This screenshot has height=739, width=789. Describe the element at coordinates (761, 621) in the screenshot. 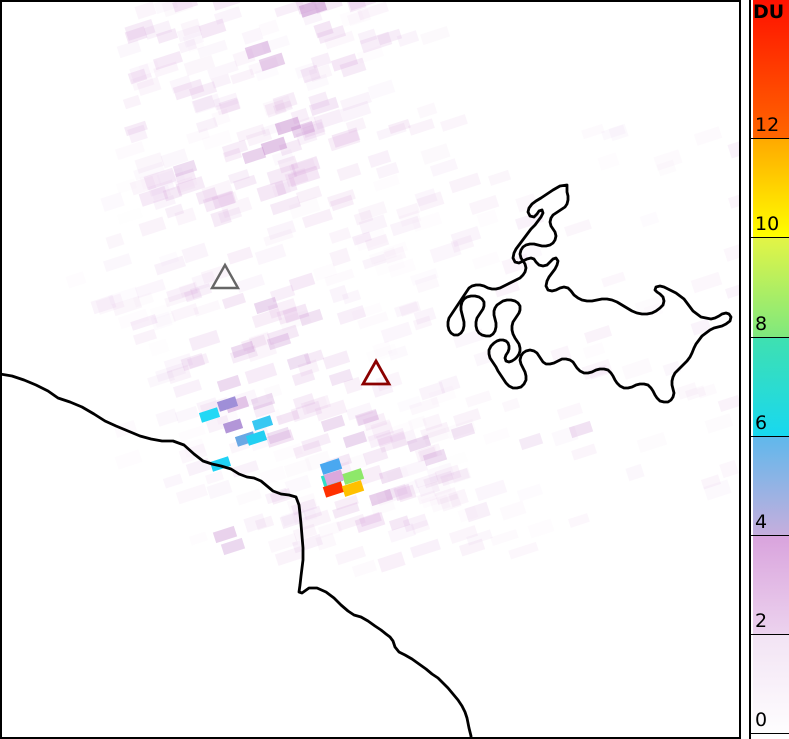

I see `colorbar-tick-label-2: 2` at that location.